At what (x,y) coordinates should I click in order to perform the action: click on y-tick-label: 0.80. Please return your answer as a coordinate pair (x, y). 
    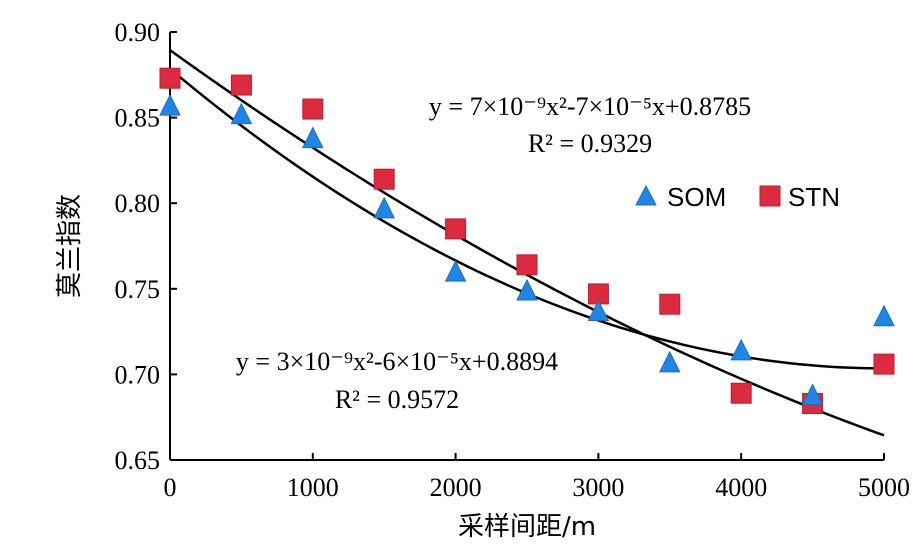
    Looking at the image, I should click on (138, 203).